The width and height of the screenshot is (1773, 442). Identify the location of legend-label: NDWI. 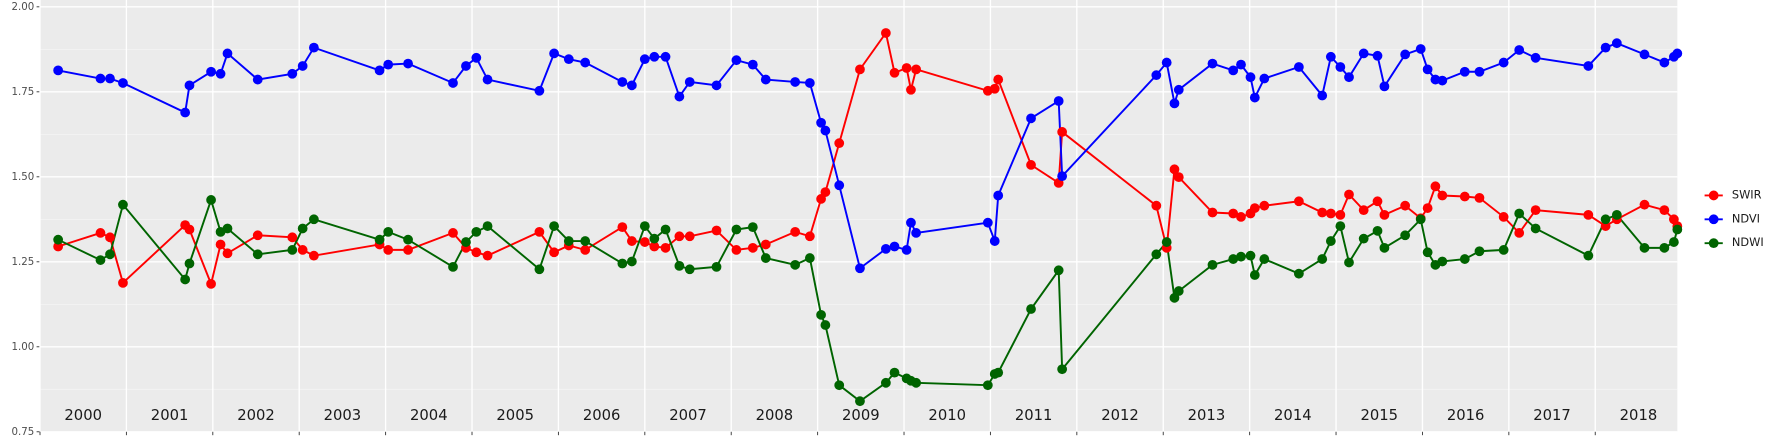
(1748, 242).